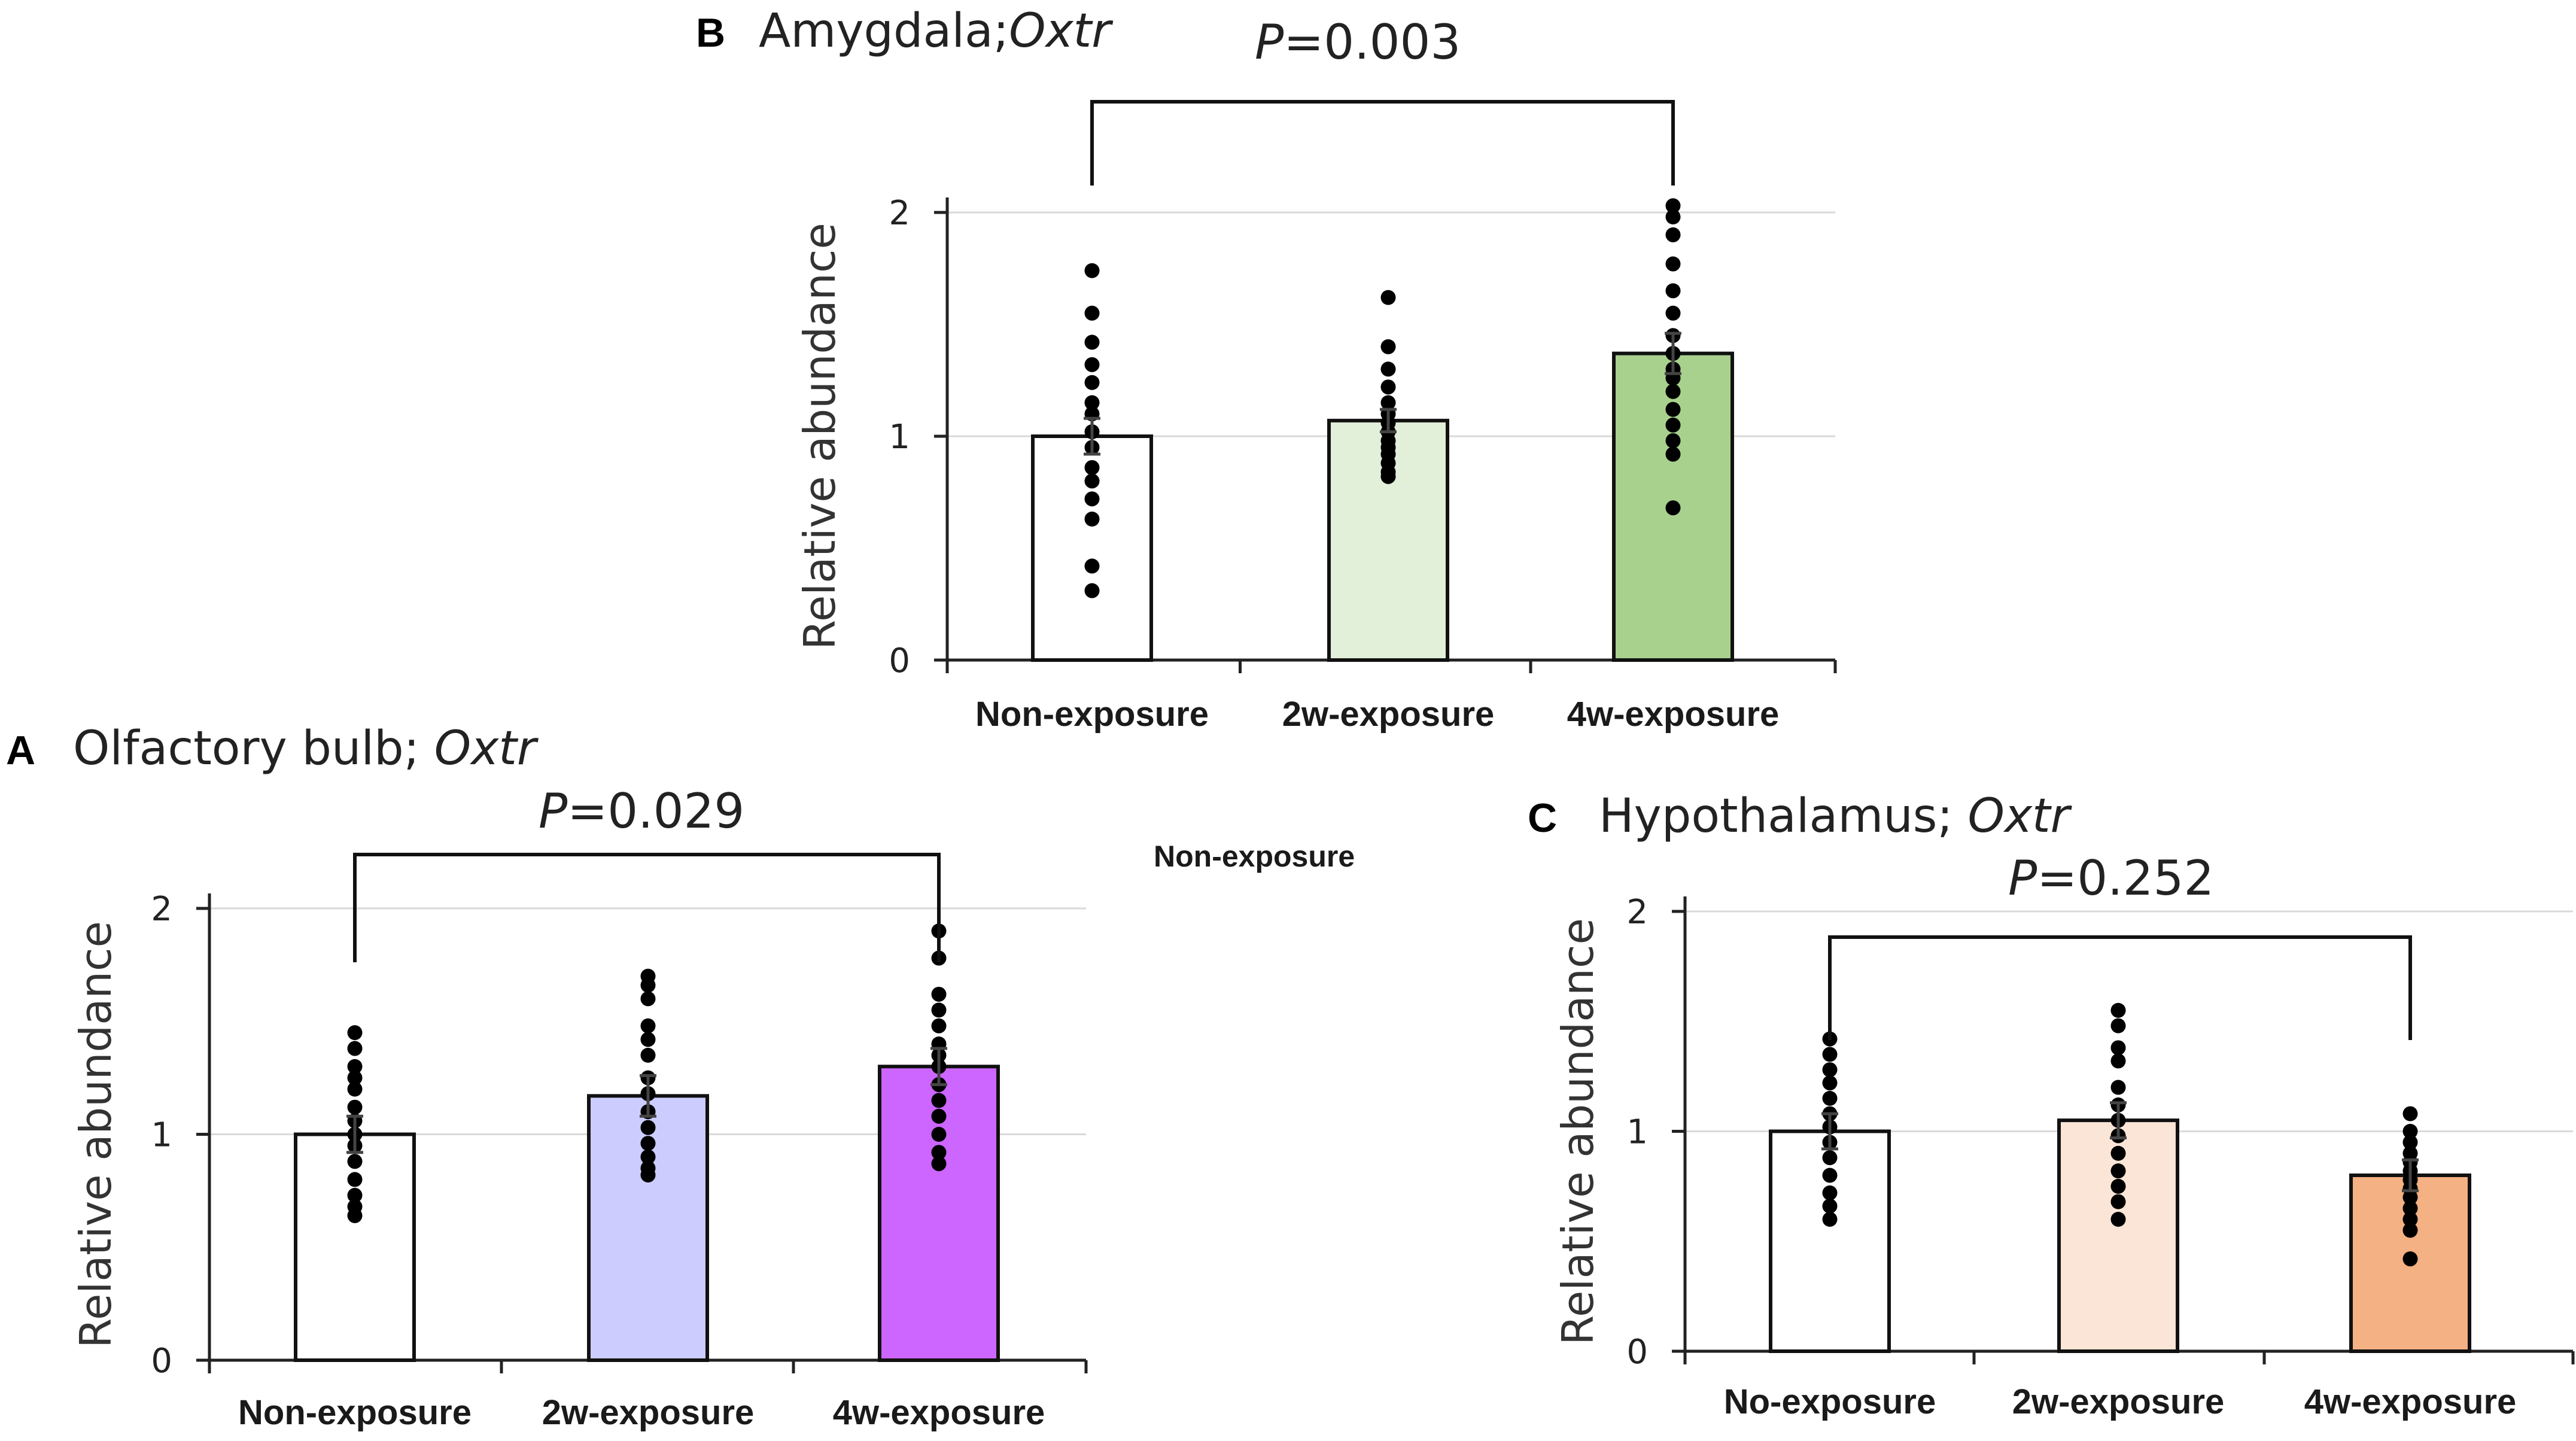  I want to click on panel-c-xtick-label-3: 4w-exposure, so click(2410, 1402).